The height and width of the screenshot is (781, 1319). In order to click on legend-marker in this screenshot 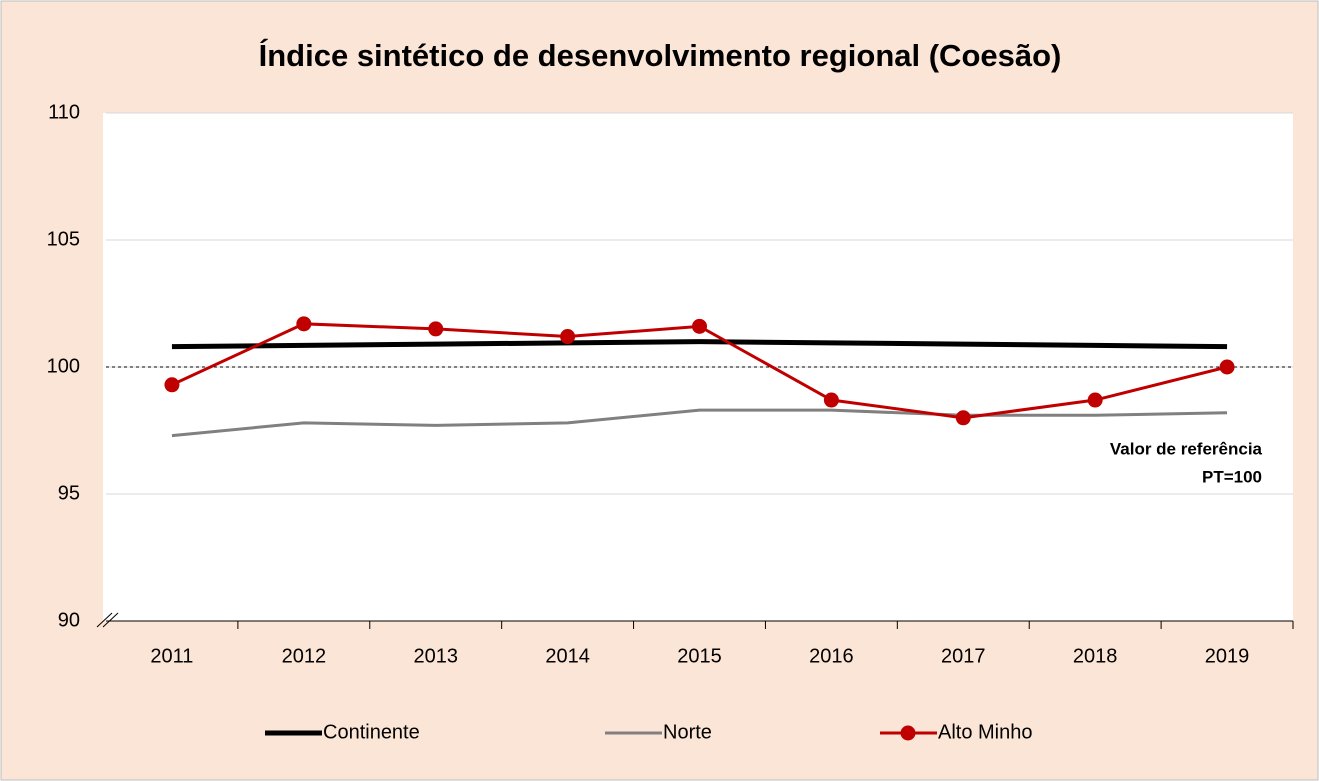, I will do `click(908, 733)`.